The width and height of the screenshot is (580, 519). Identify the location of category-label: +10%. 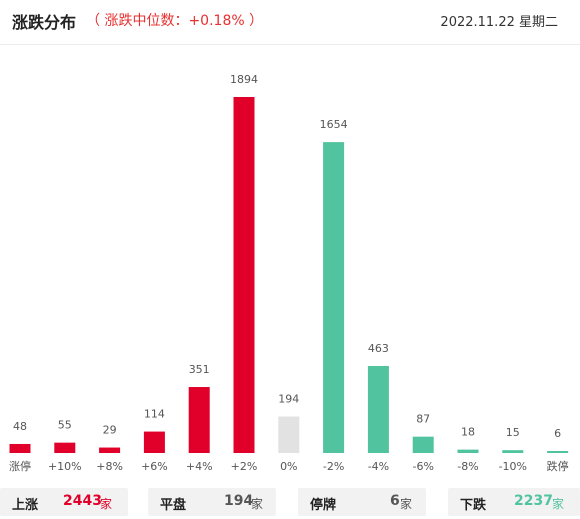
(65, 466).